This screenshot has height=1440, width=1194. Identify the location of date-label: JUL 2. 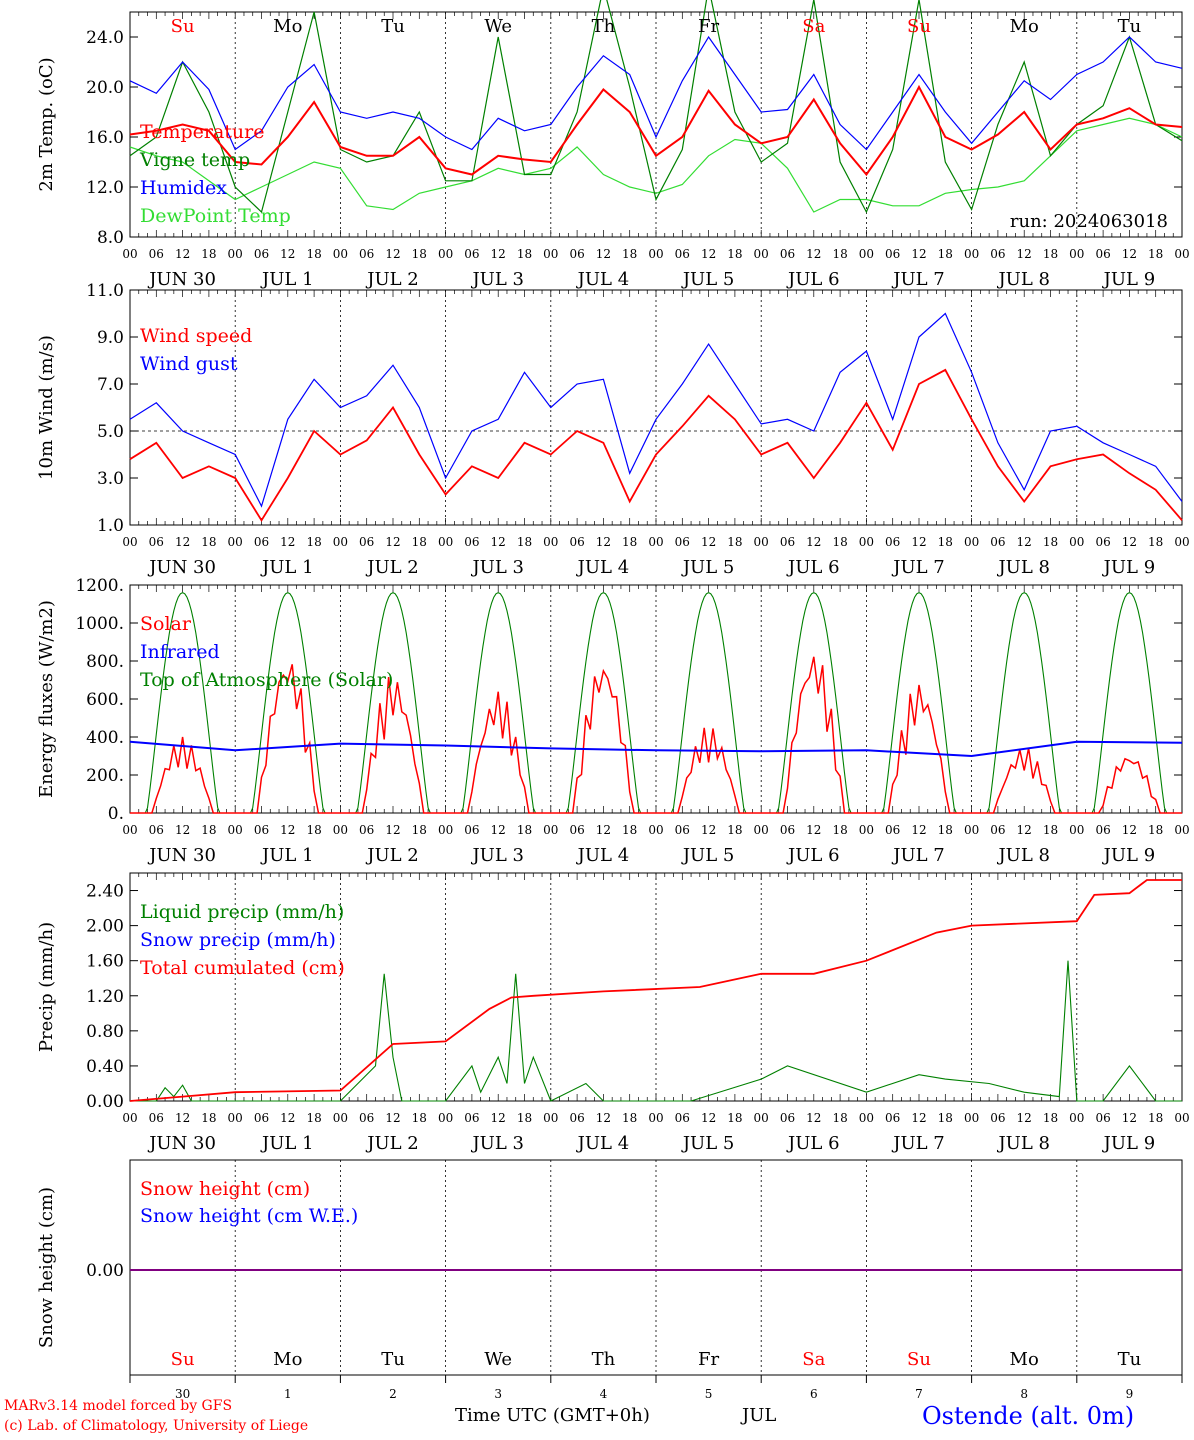
(392, 279).